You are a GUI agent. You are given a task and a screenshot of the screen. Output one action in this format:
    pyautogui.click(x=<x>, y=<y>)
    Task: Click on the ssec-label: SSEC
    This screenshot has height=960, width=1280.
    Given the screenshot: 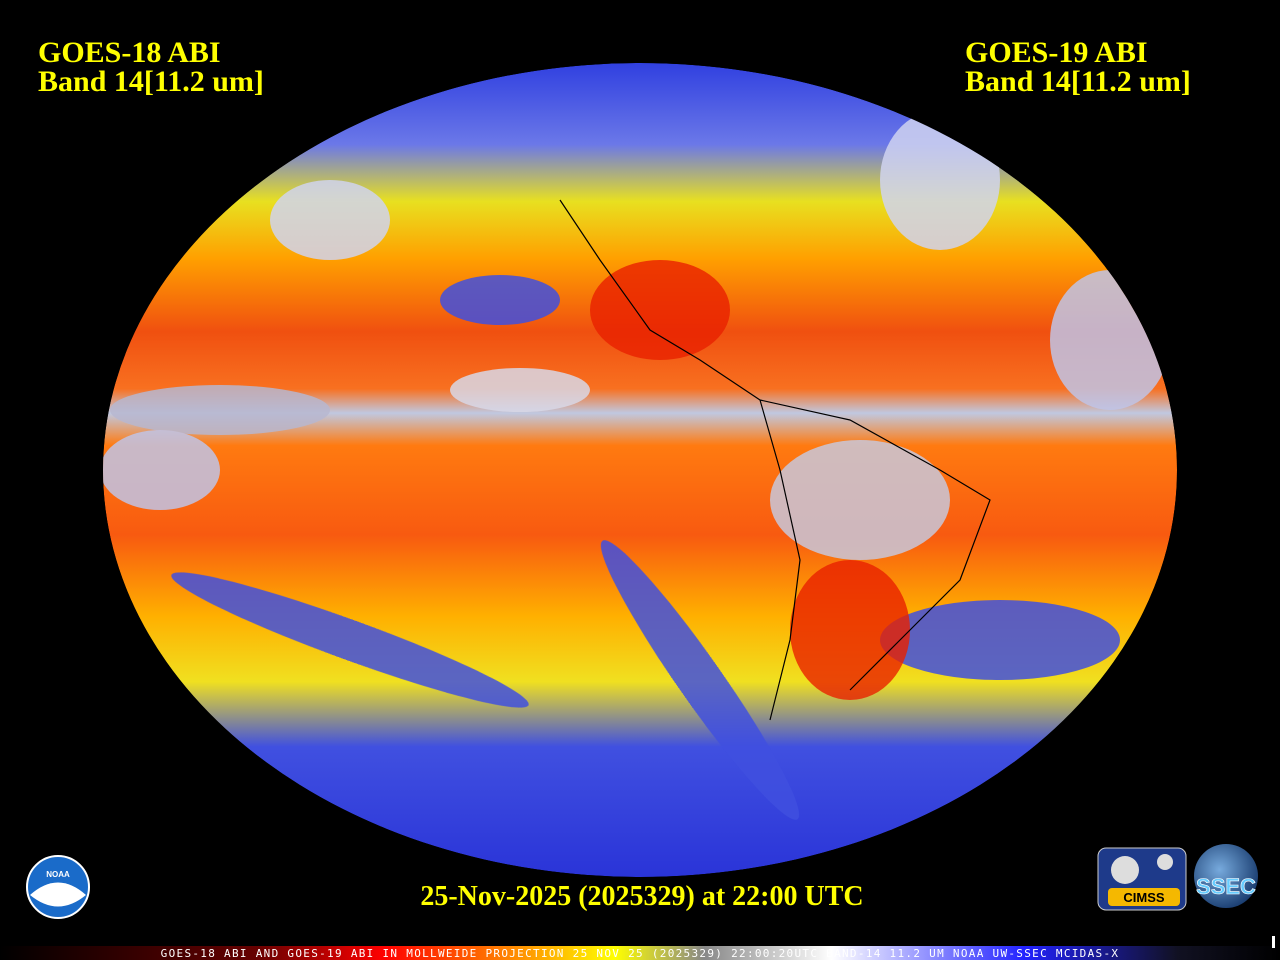 What is the action you would take?
    pyautogui.click(x=1226, y=886)
    